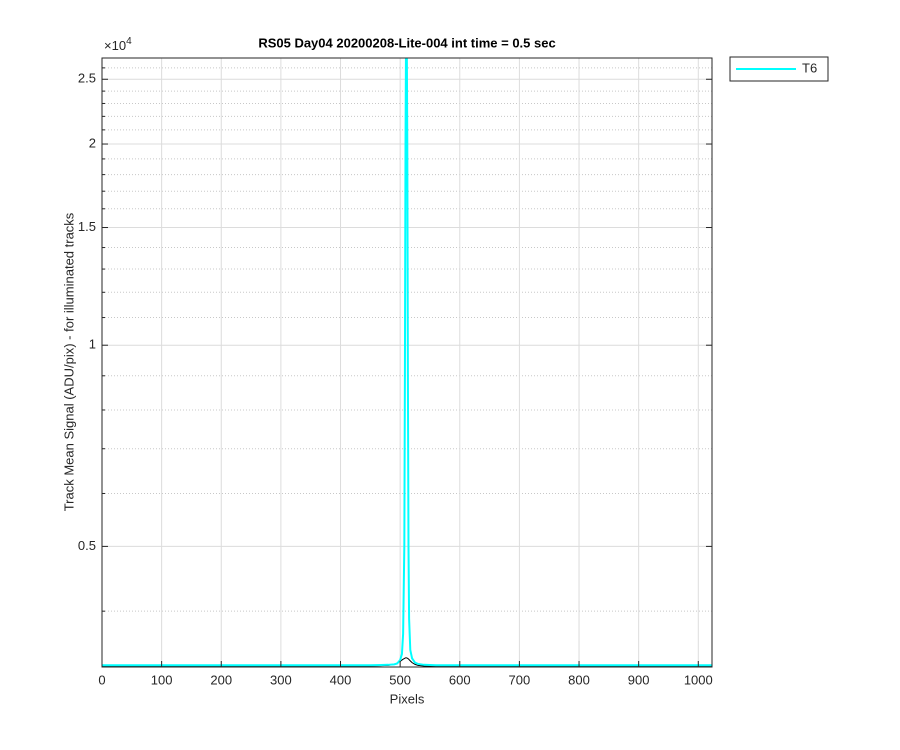 The height and width of the screenshot is (750, 900). Describe the element at coordinates (162, 679) in the screenshot. I see `x-tick-label: 100` at that location.